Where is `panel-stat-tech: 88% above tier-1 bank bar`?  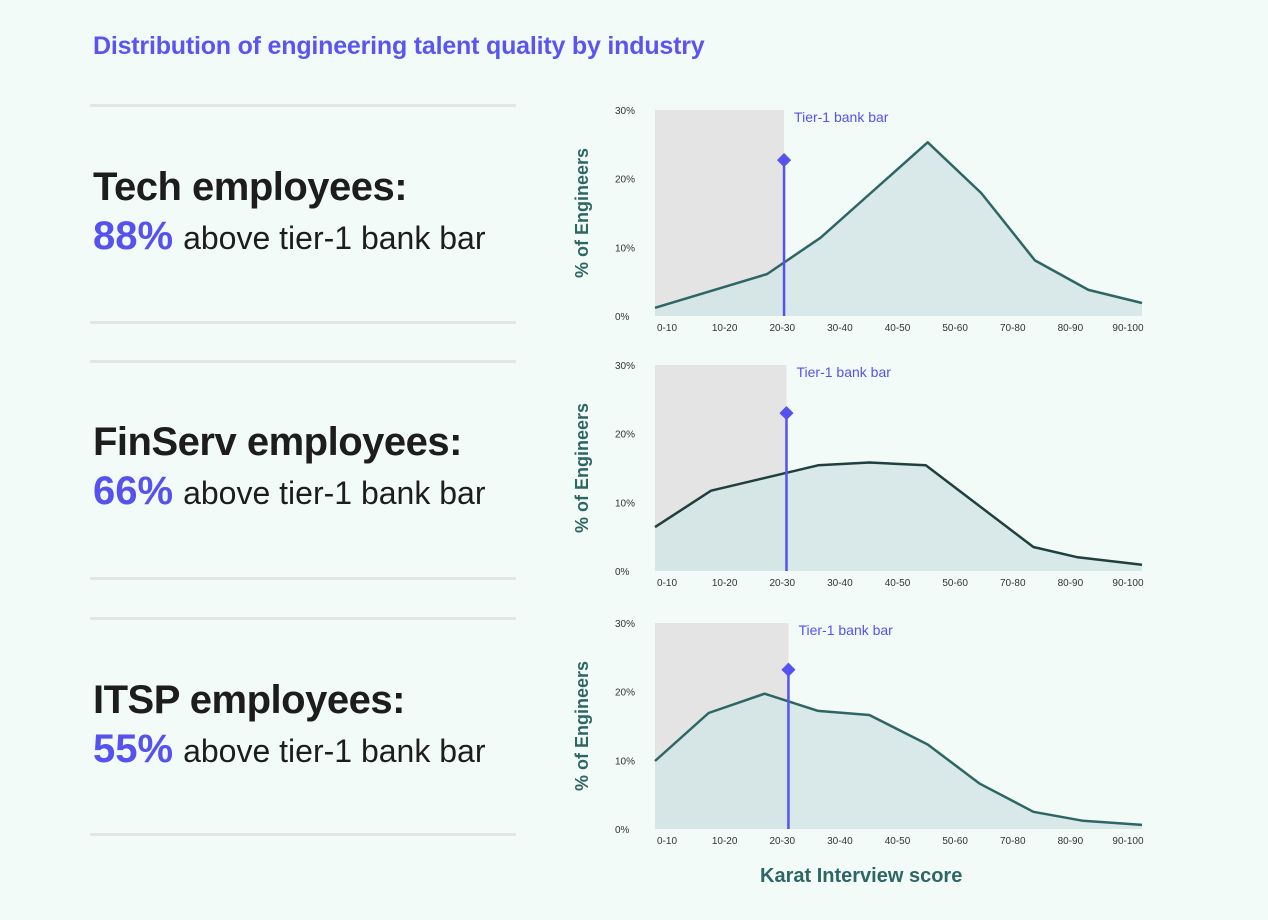
panel-stat-tech: 88% above tier-1 bank bar is located at coordinates (289, 236).